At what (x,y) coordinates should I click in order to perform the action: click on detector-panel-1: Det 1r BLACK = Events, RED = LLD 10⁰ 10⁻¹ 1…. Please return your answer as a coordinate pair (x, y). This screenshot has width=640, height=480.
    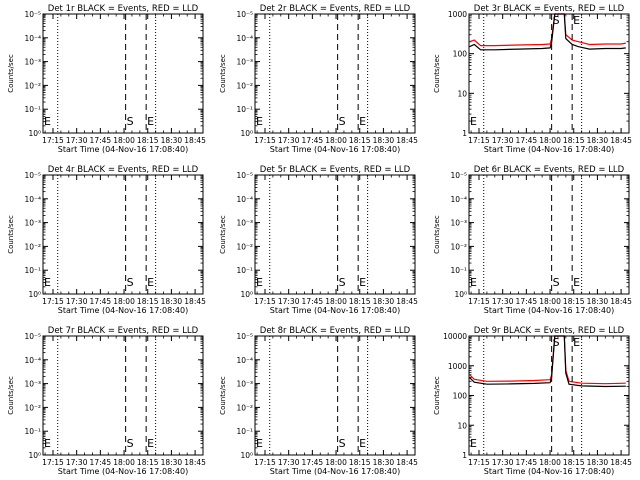
    Looking at the image, I should click on (106, 79).